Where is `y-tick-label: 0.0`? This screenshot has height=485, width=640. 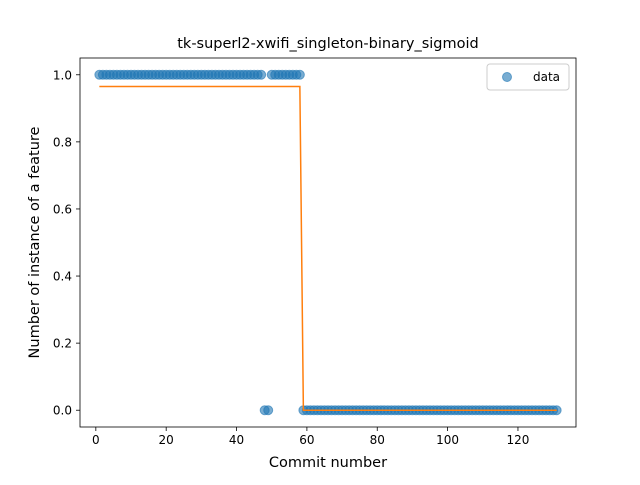
y-tick-label: 0.0 is located at coordinates (62, 411).